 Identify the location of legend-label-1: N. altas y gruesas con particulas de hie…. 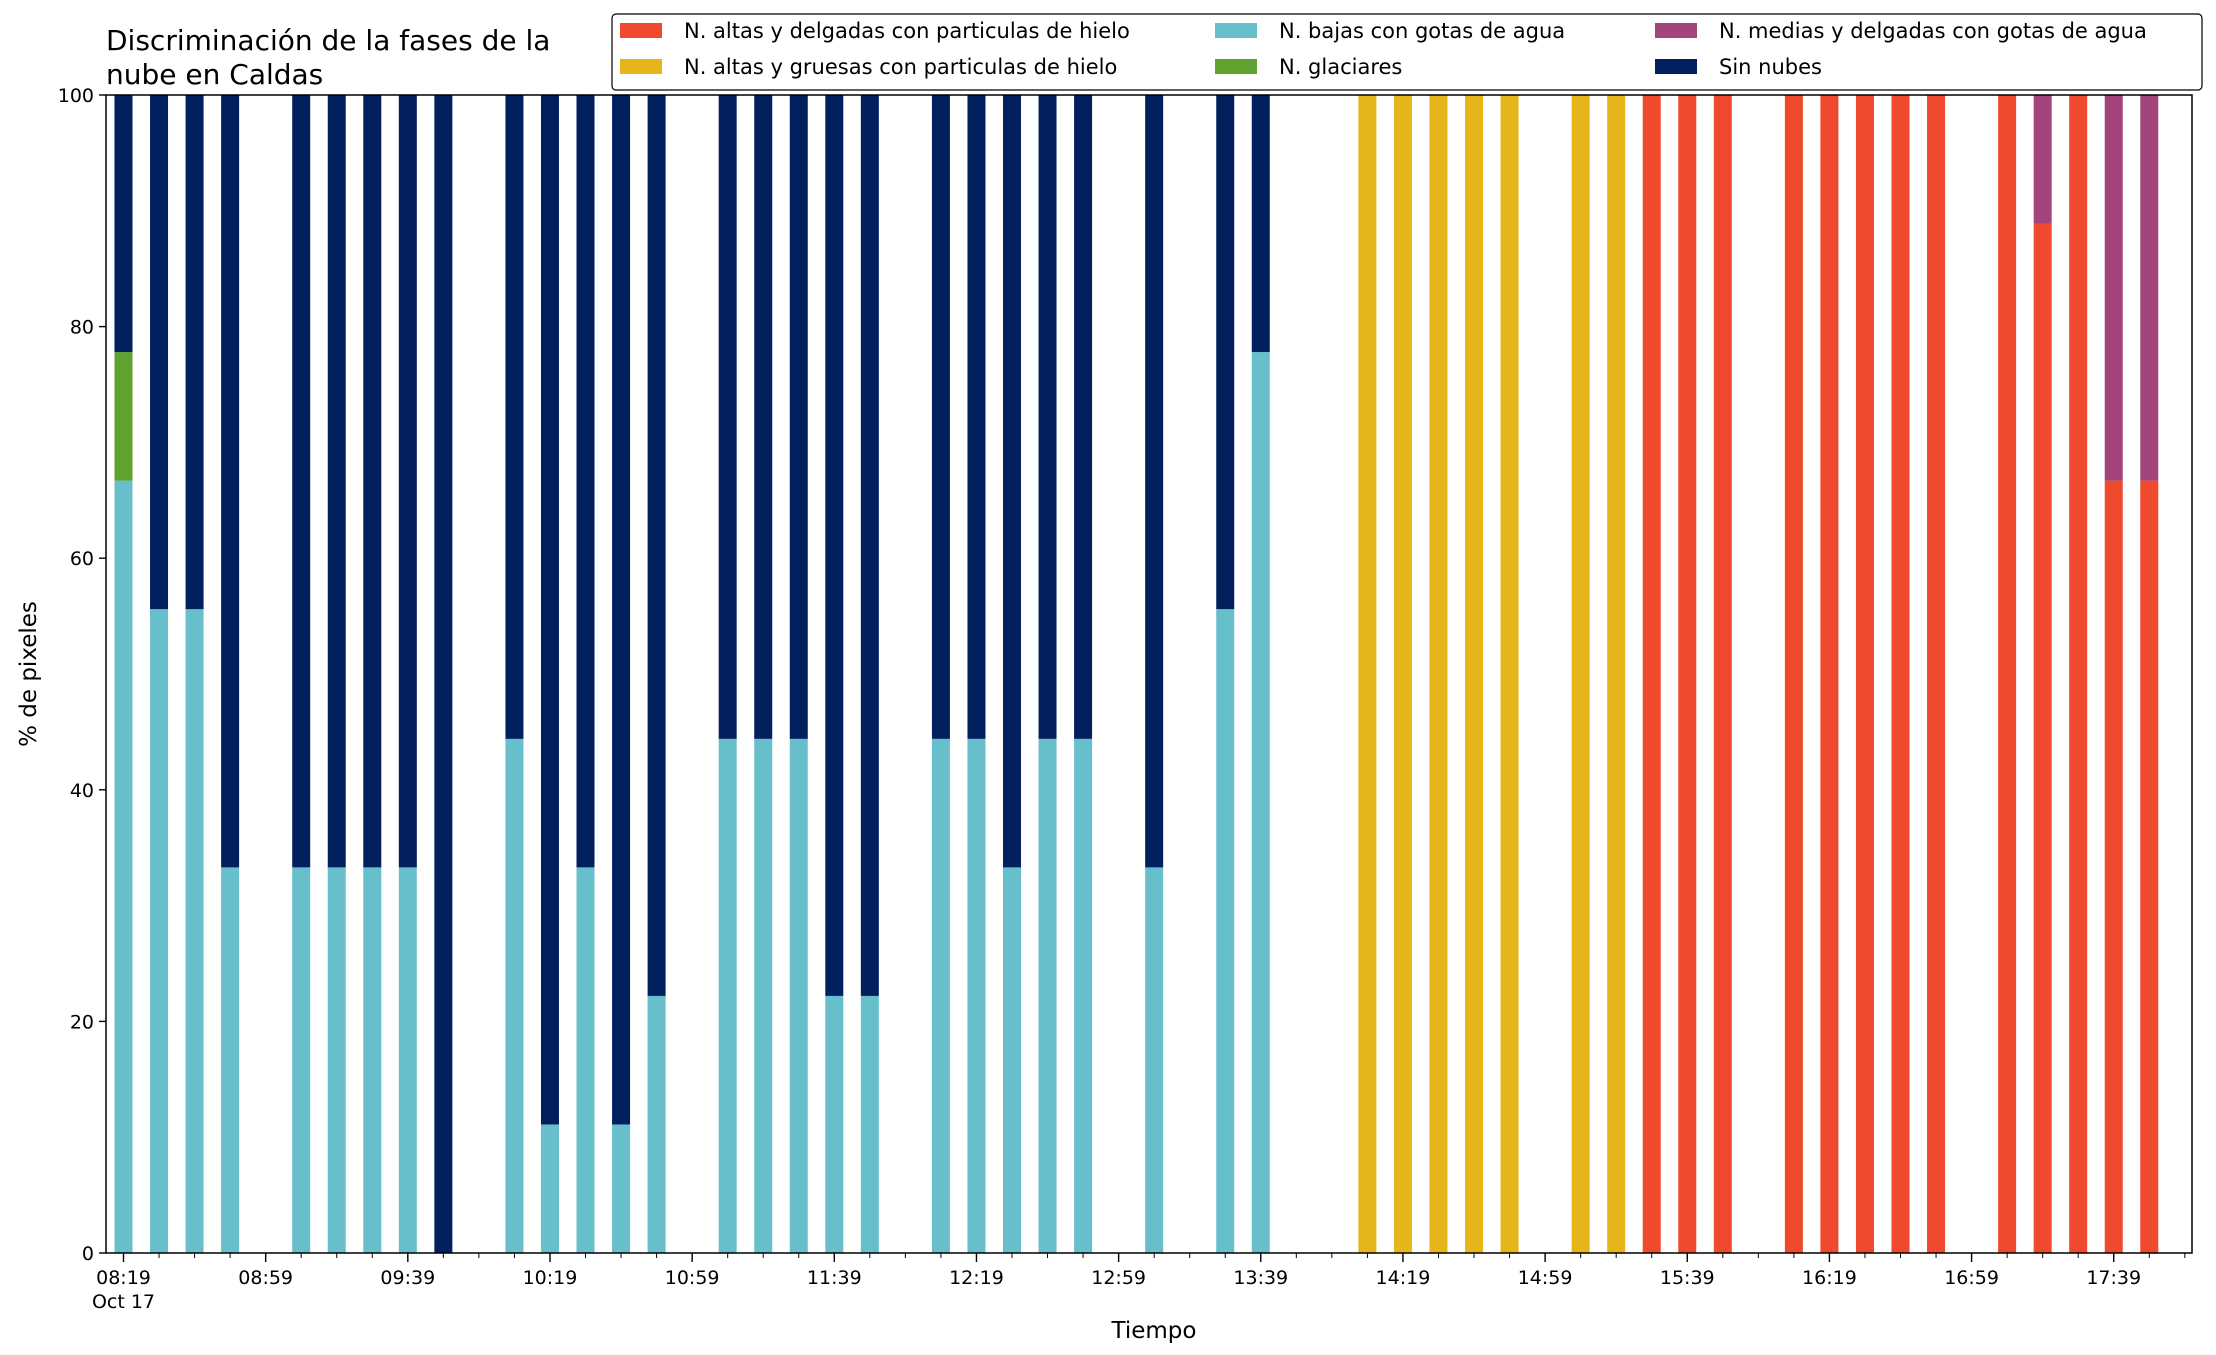
(900, 67).